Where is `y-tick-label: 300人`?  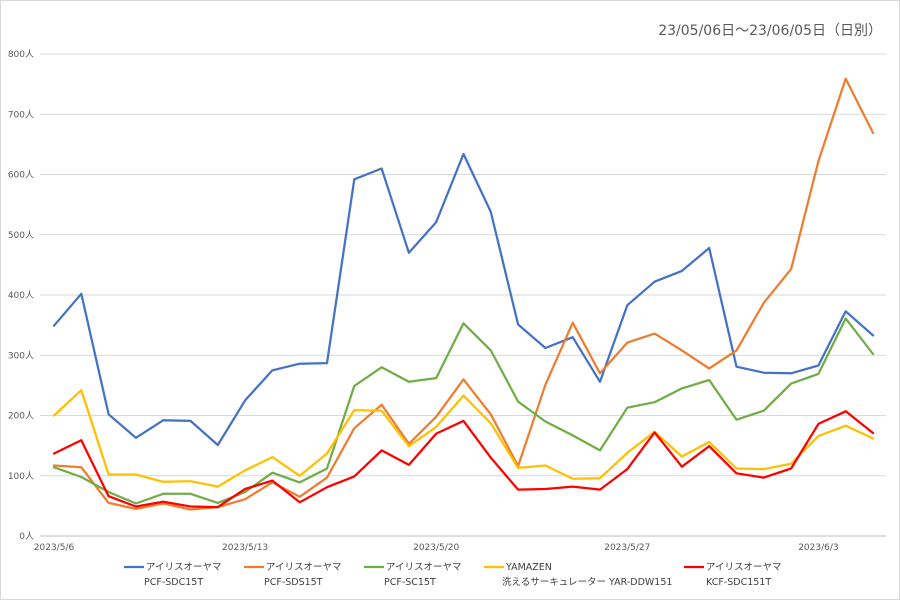
y-tick-label: 300人 is located at coordinates (21, 355).